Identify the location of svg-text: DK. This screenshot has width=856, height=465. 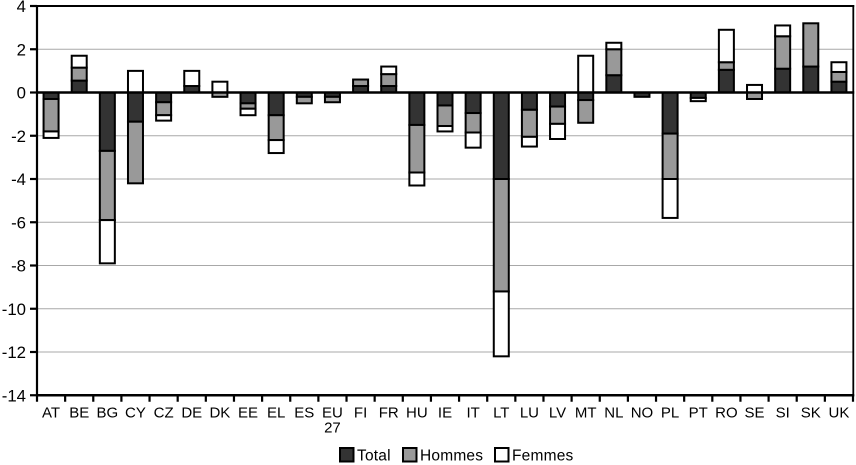
(219, 413).